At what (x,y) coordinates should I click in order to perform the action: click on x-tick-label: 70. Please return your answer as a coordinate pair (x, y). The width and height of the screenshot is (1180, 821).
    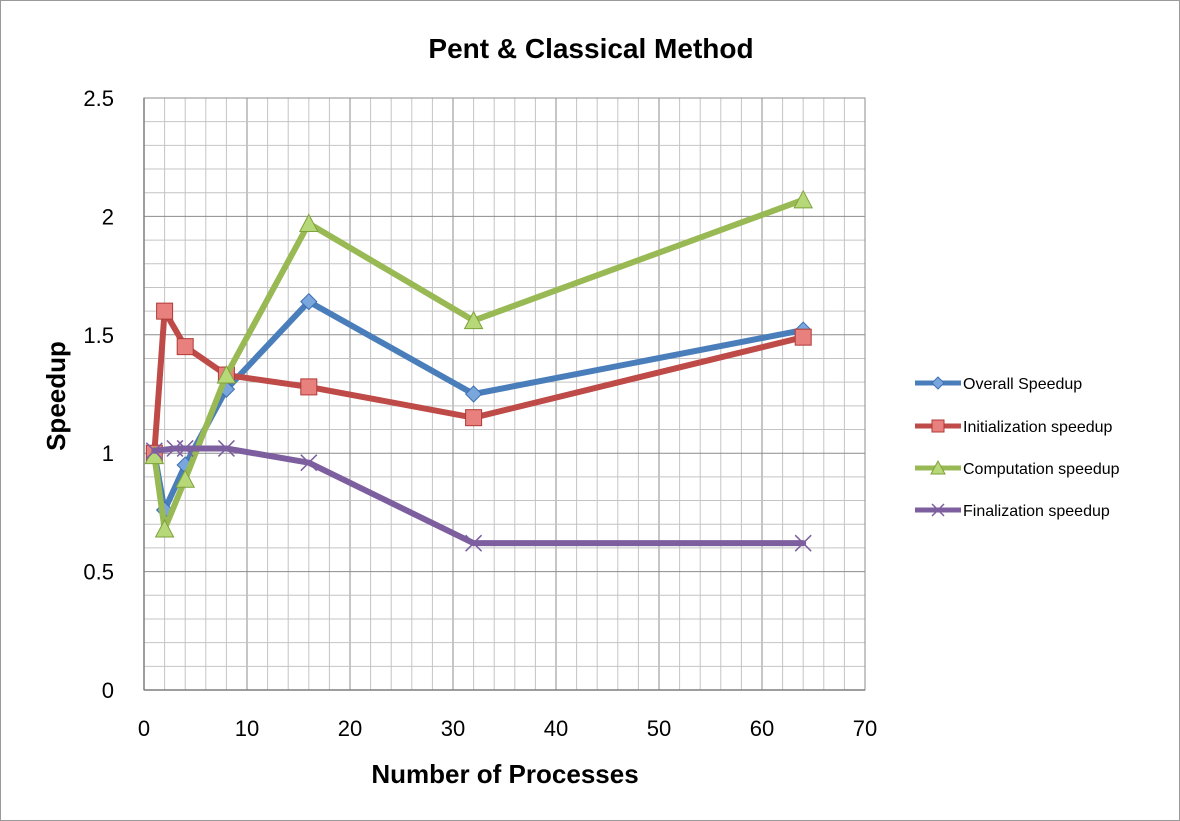
    Looking at the image, I should click on (865, 728).